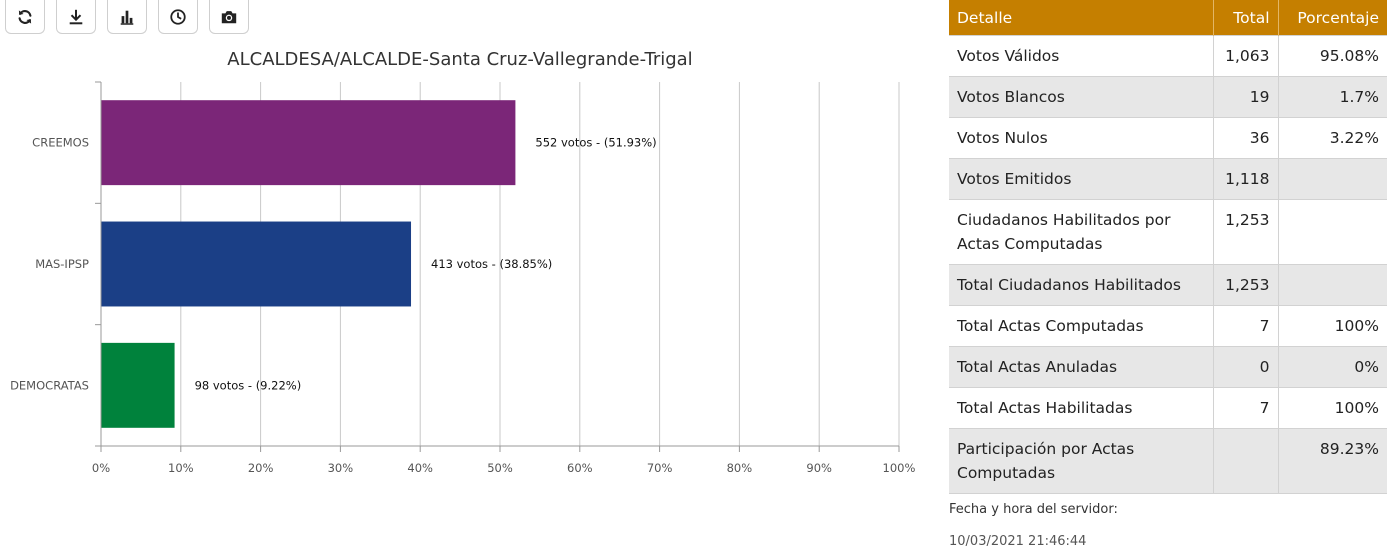 The image size is (1387, 557). I want to click on row-label: Total Ciudadanos Habilitados, so click(1081, 285).